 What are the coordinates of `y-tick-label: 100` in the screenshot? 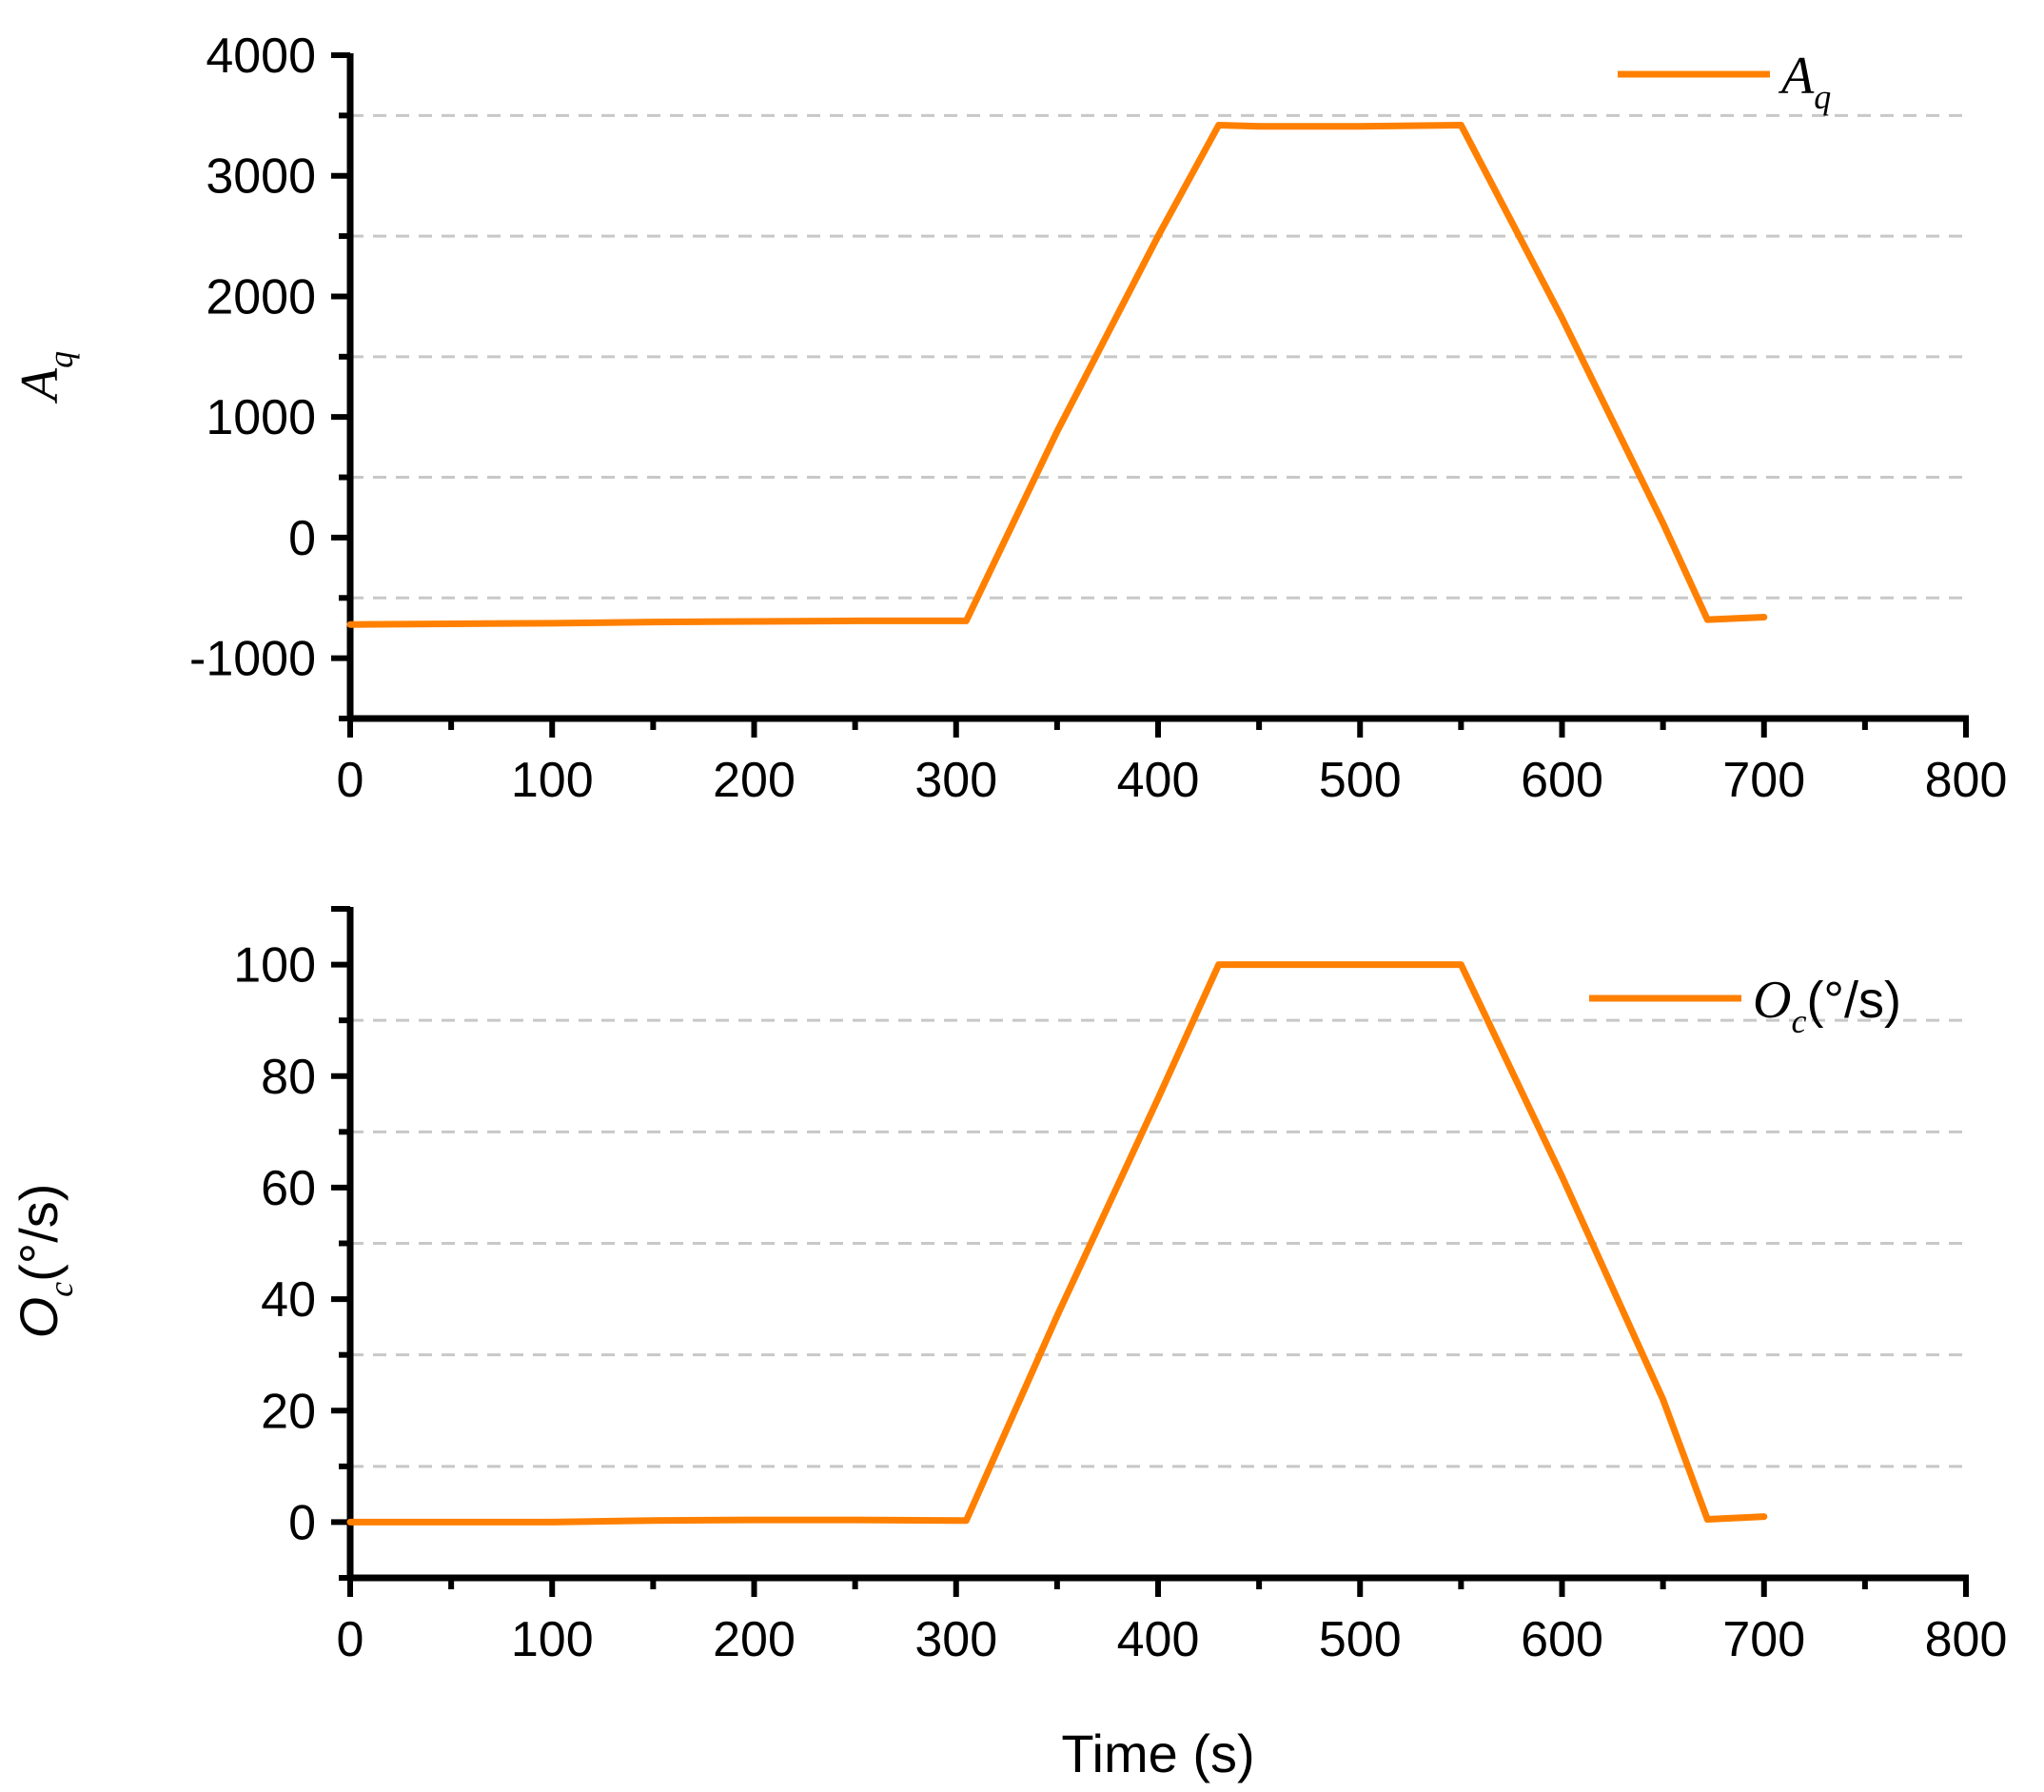 It's located at (275, 966).